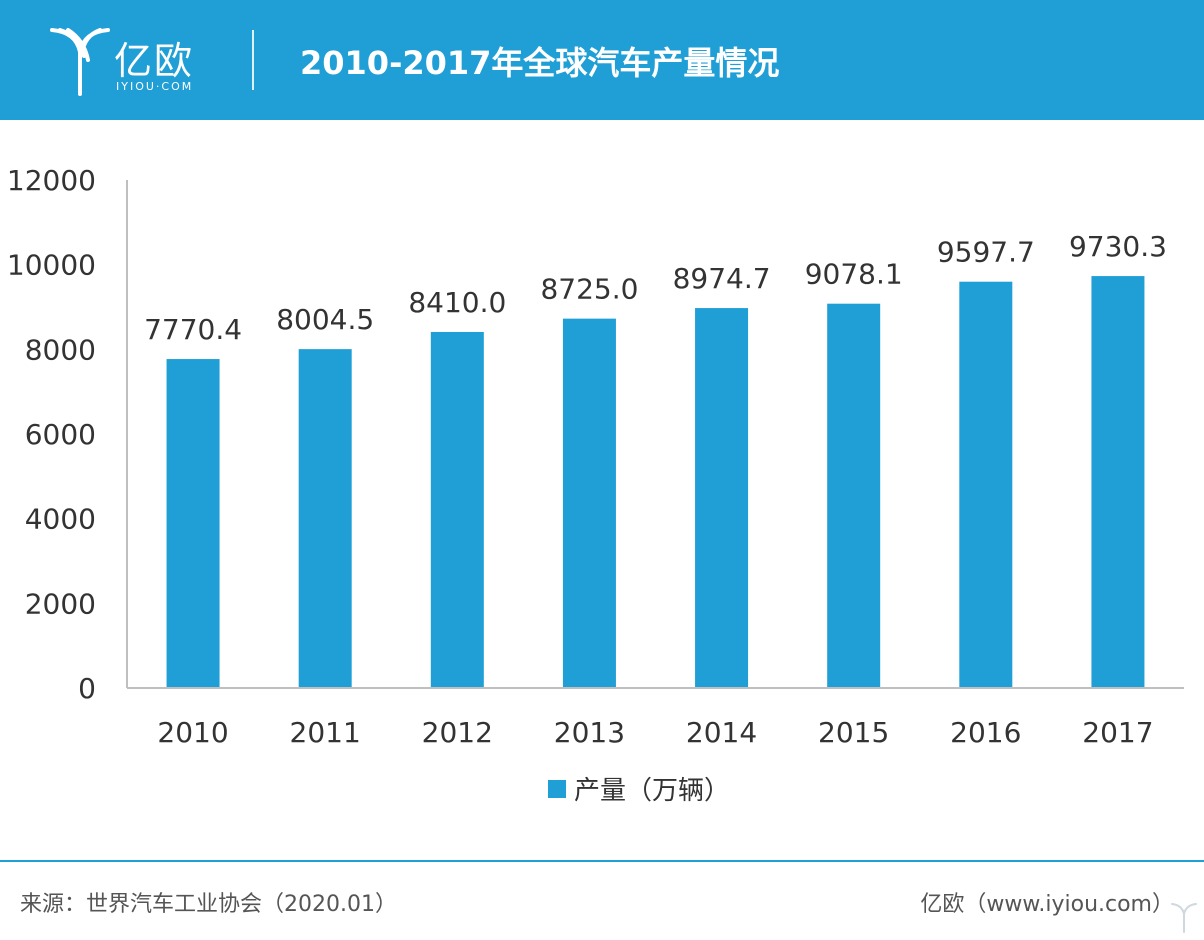 Image resolution: width=1204 pixels, height=940 pixels. I want to click on data-label-2012: 8410.0, so click(457, 302).